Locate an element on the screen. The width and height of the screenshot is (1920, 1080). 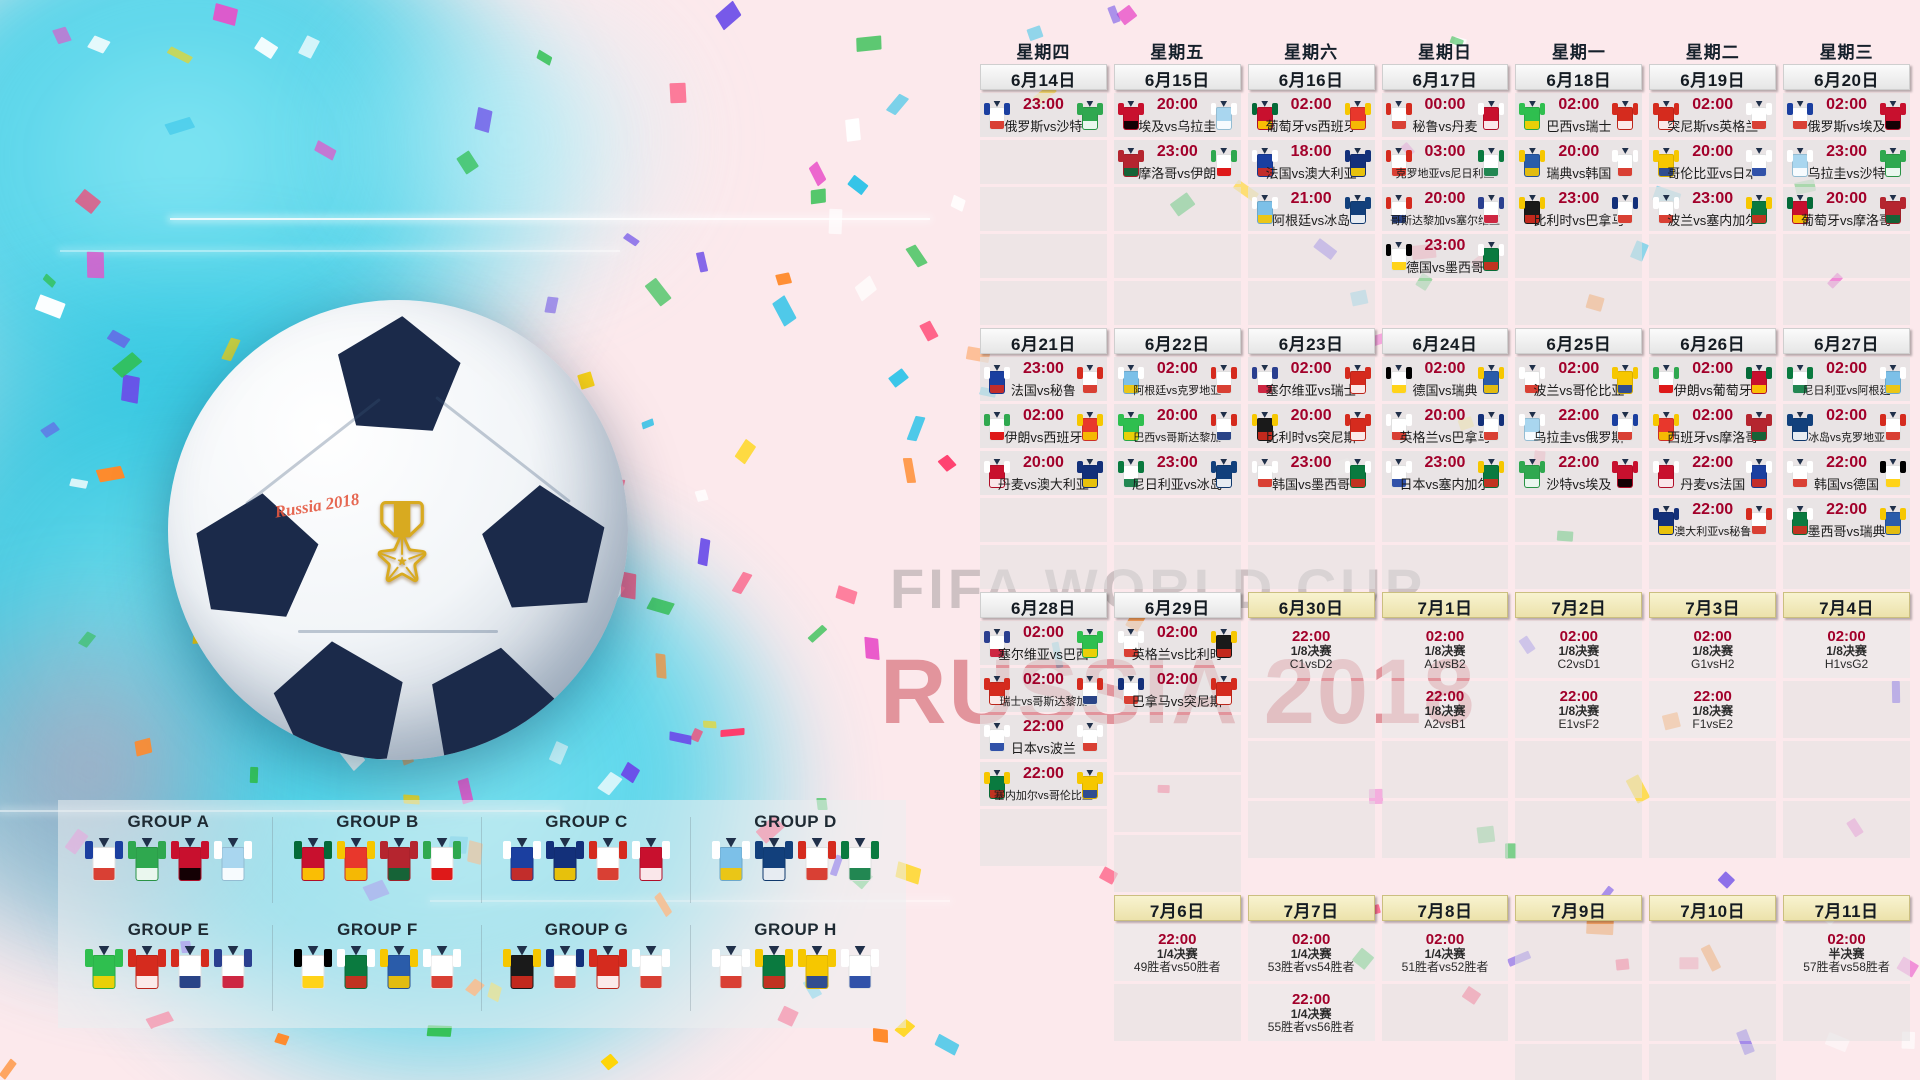
date-label: 6月18日 is located at coordinates (1579, 77).